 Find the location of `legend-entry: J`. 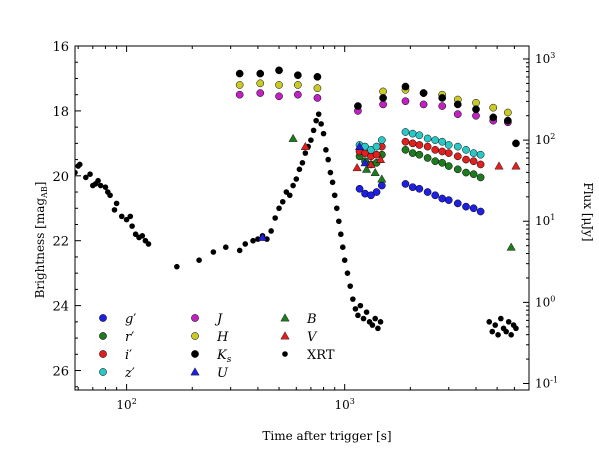

legend-entry: J is located at coordinates (207, 319).